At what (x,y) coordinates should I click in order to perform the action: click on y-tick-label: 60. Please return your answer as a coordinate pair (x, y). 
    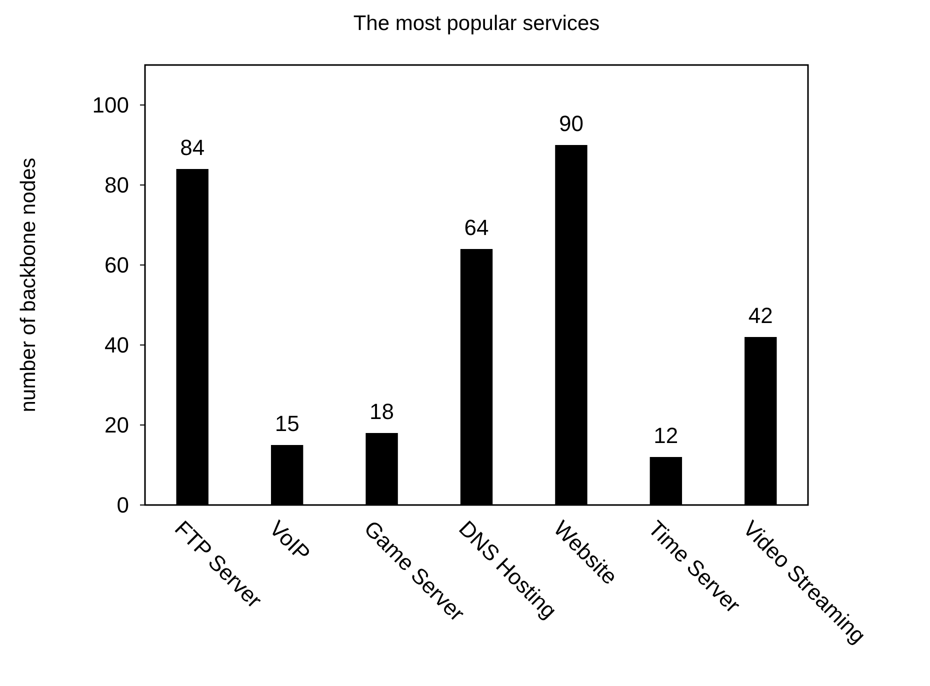
    Looking at the image, I should click on (116, 265).